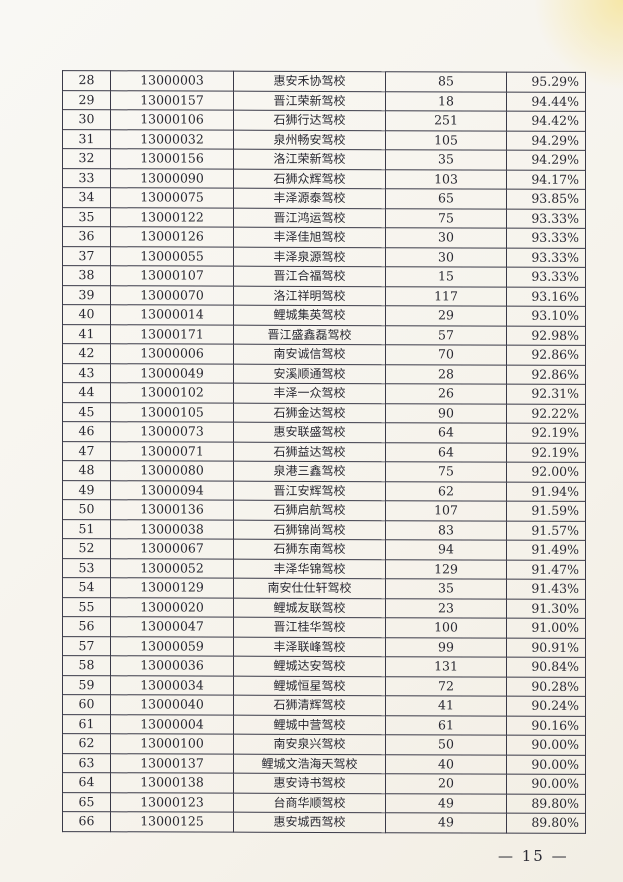 Image resolution: width=623 pixels, height=882 pixels. I want to click on rank-cell: 61, so click(86, 724).